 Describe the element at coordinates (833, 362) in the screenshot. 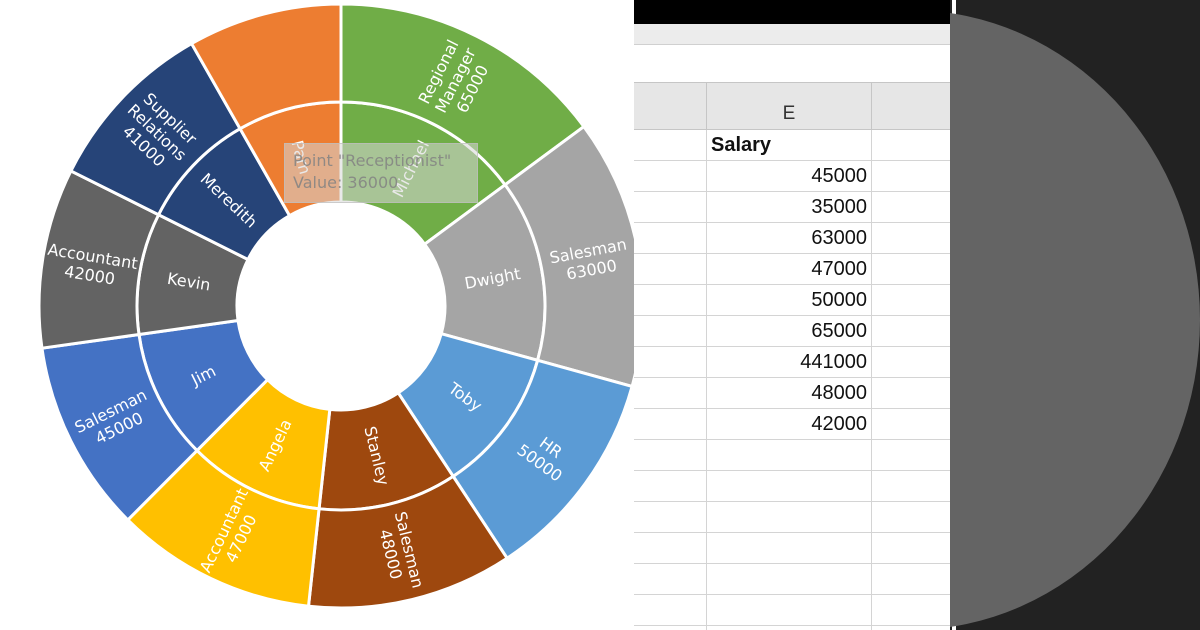

I see `salary-cell: 441000` at that location.